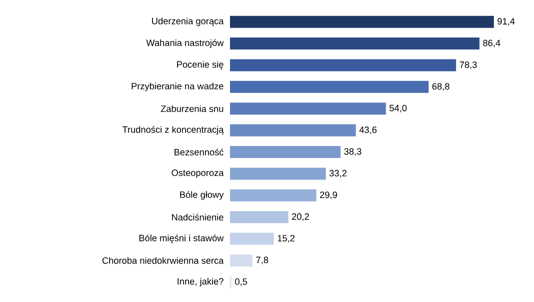  What do you see at coordinates (200, 65) in the screenshot?
I see `y-tick-label: Pocenie się` at bounding box center [200, 65].